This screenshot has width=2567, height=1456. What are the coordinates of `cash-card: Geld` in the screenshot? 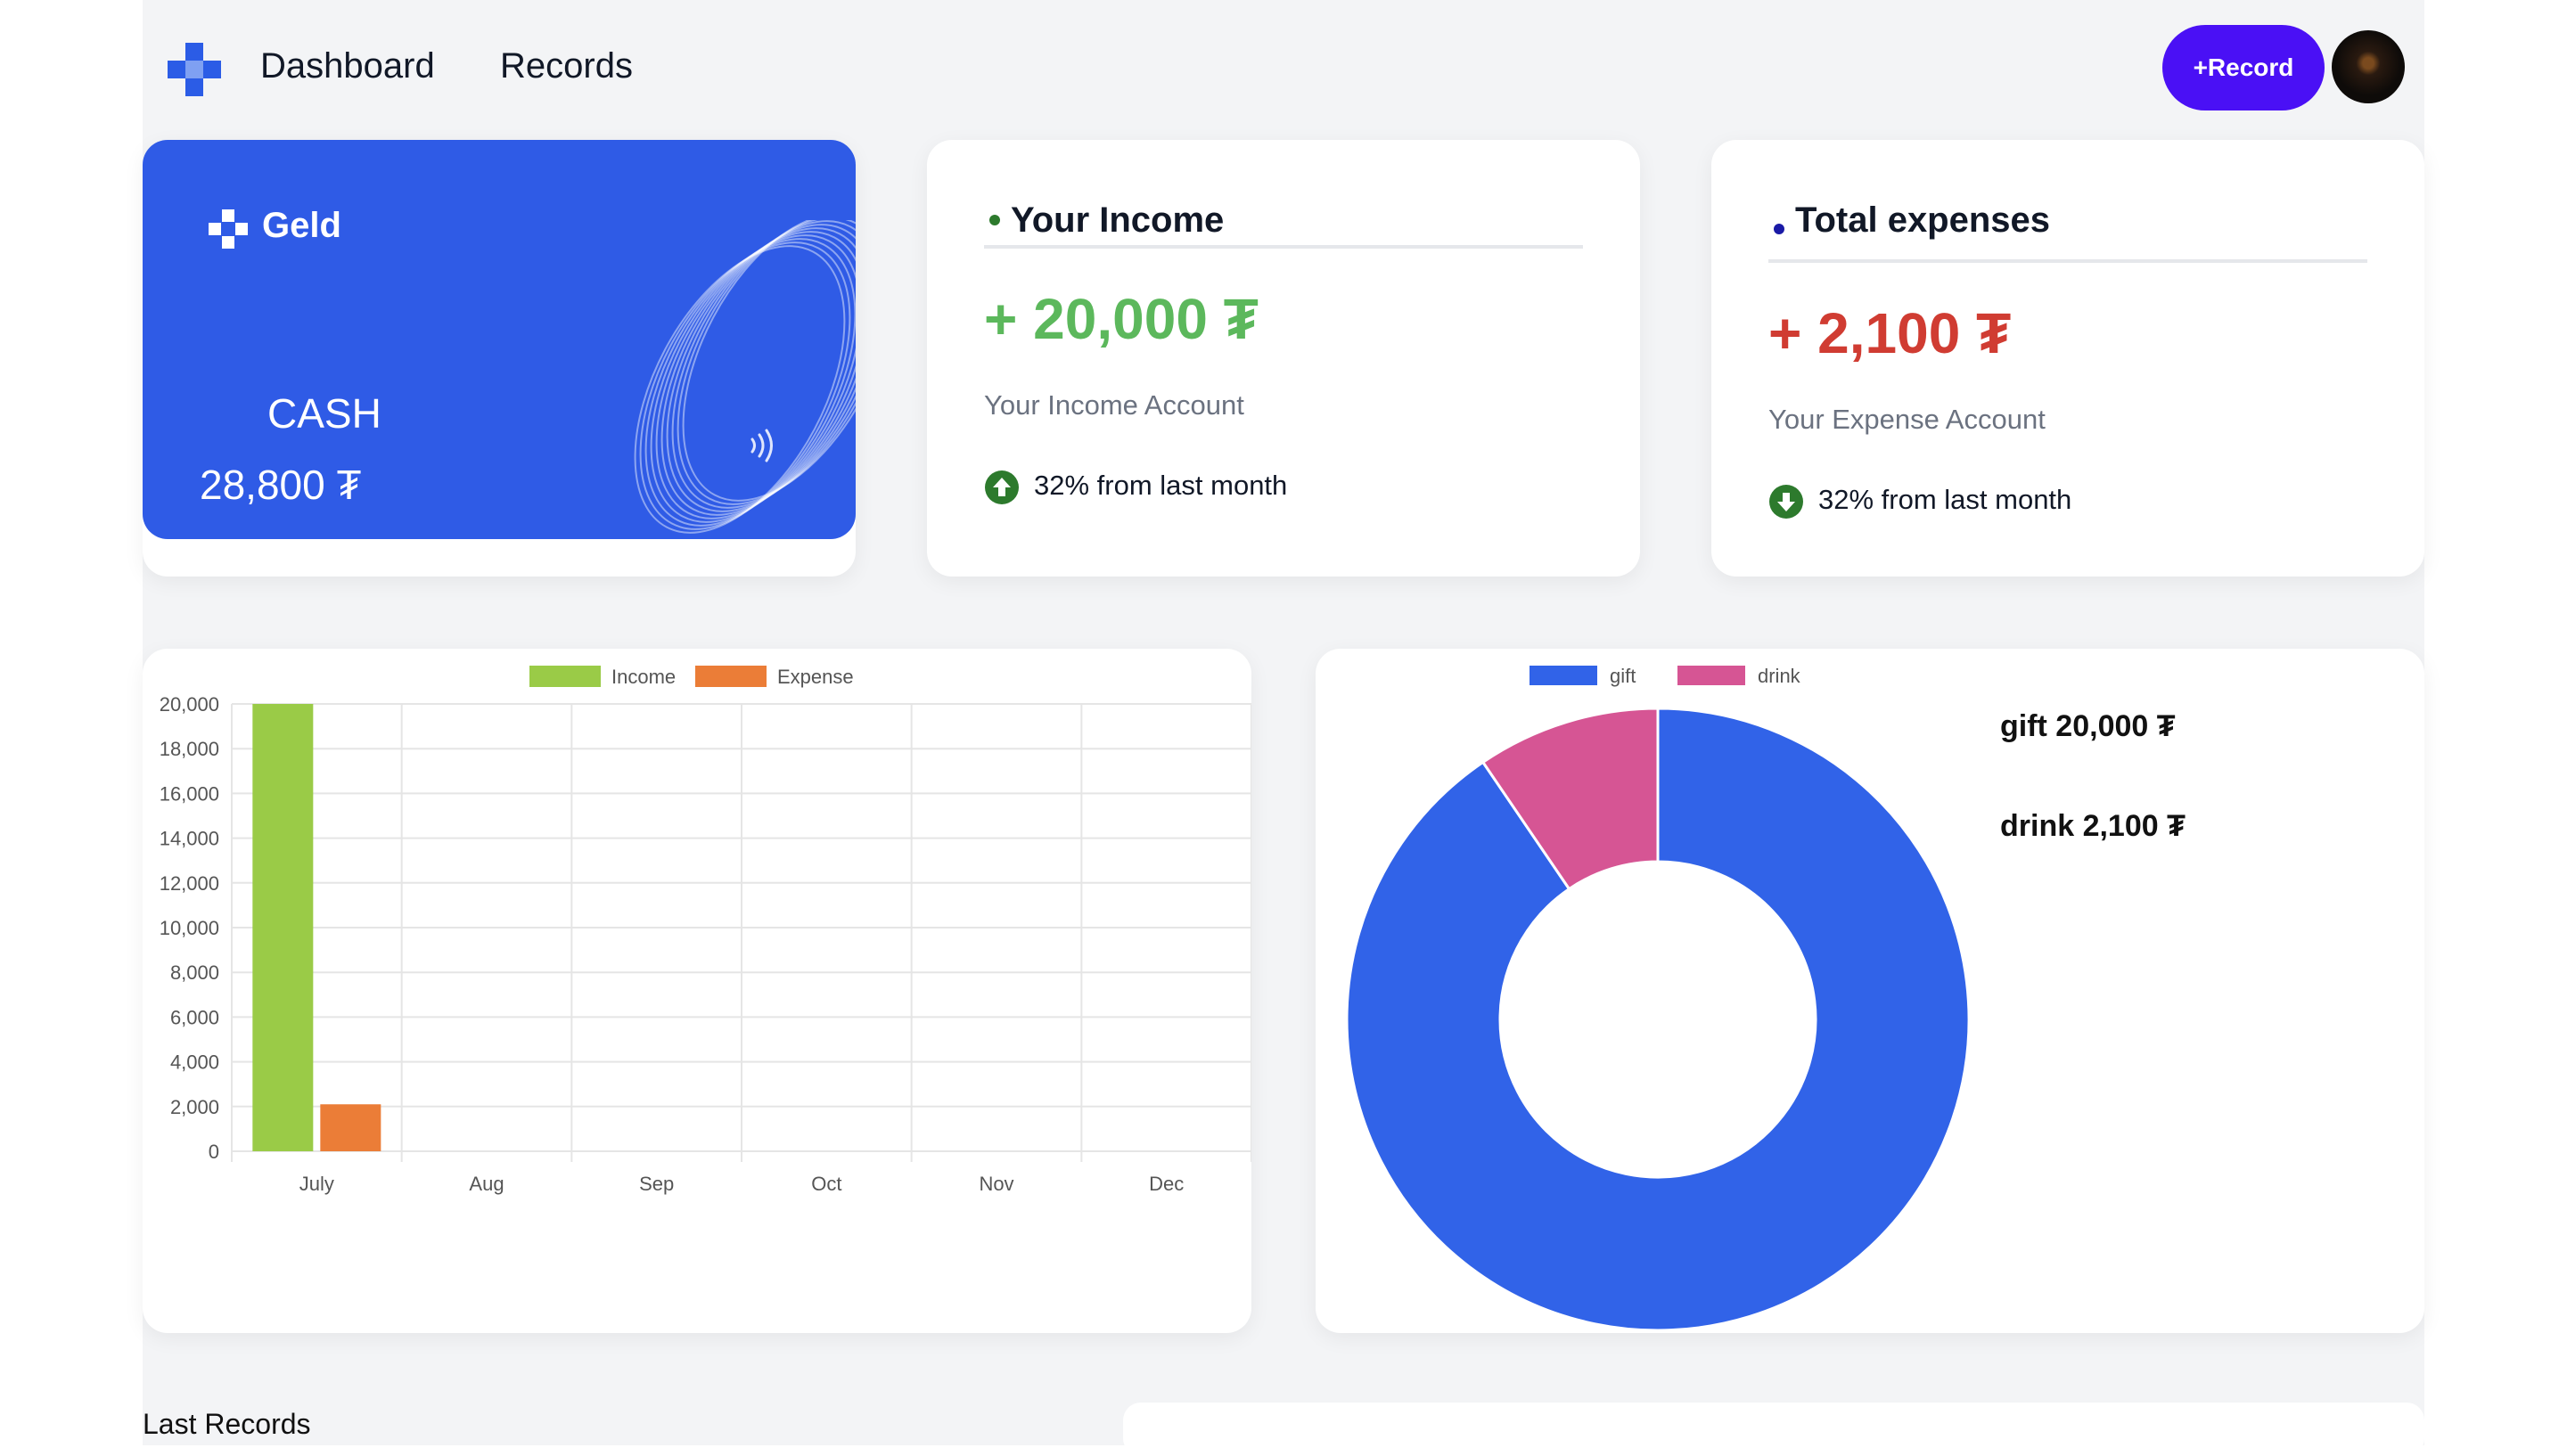 It's located at (499, 358).